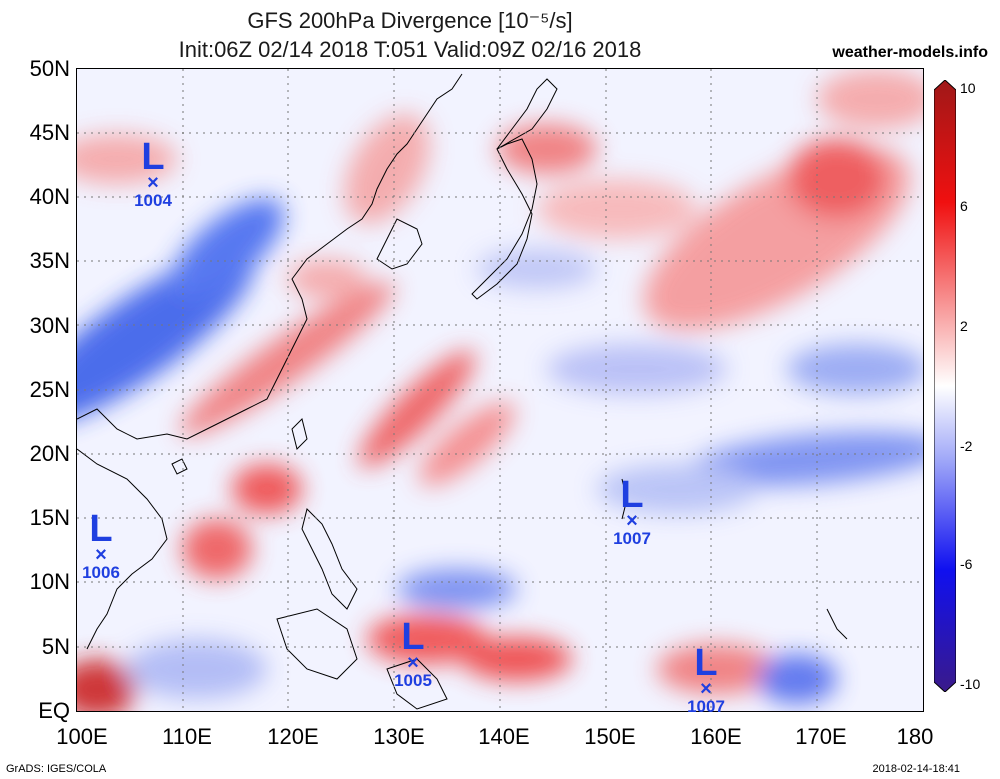 The width and height of the screenshot is (1000, 779). I want to click on low-marker: L × 1004, so click(153, 173).